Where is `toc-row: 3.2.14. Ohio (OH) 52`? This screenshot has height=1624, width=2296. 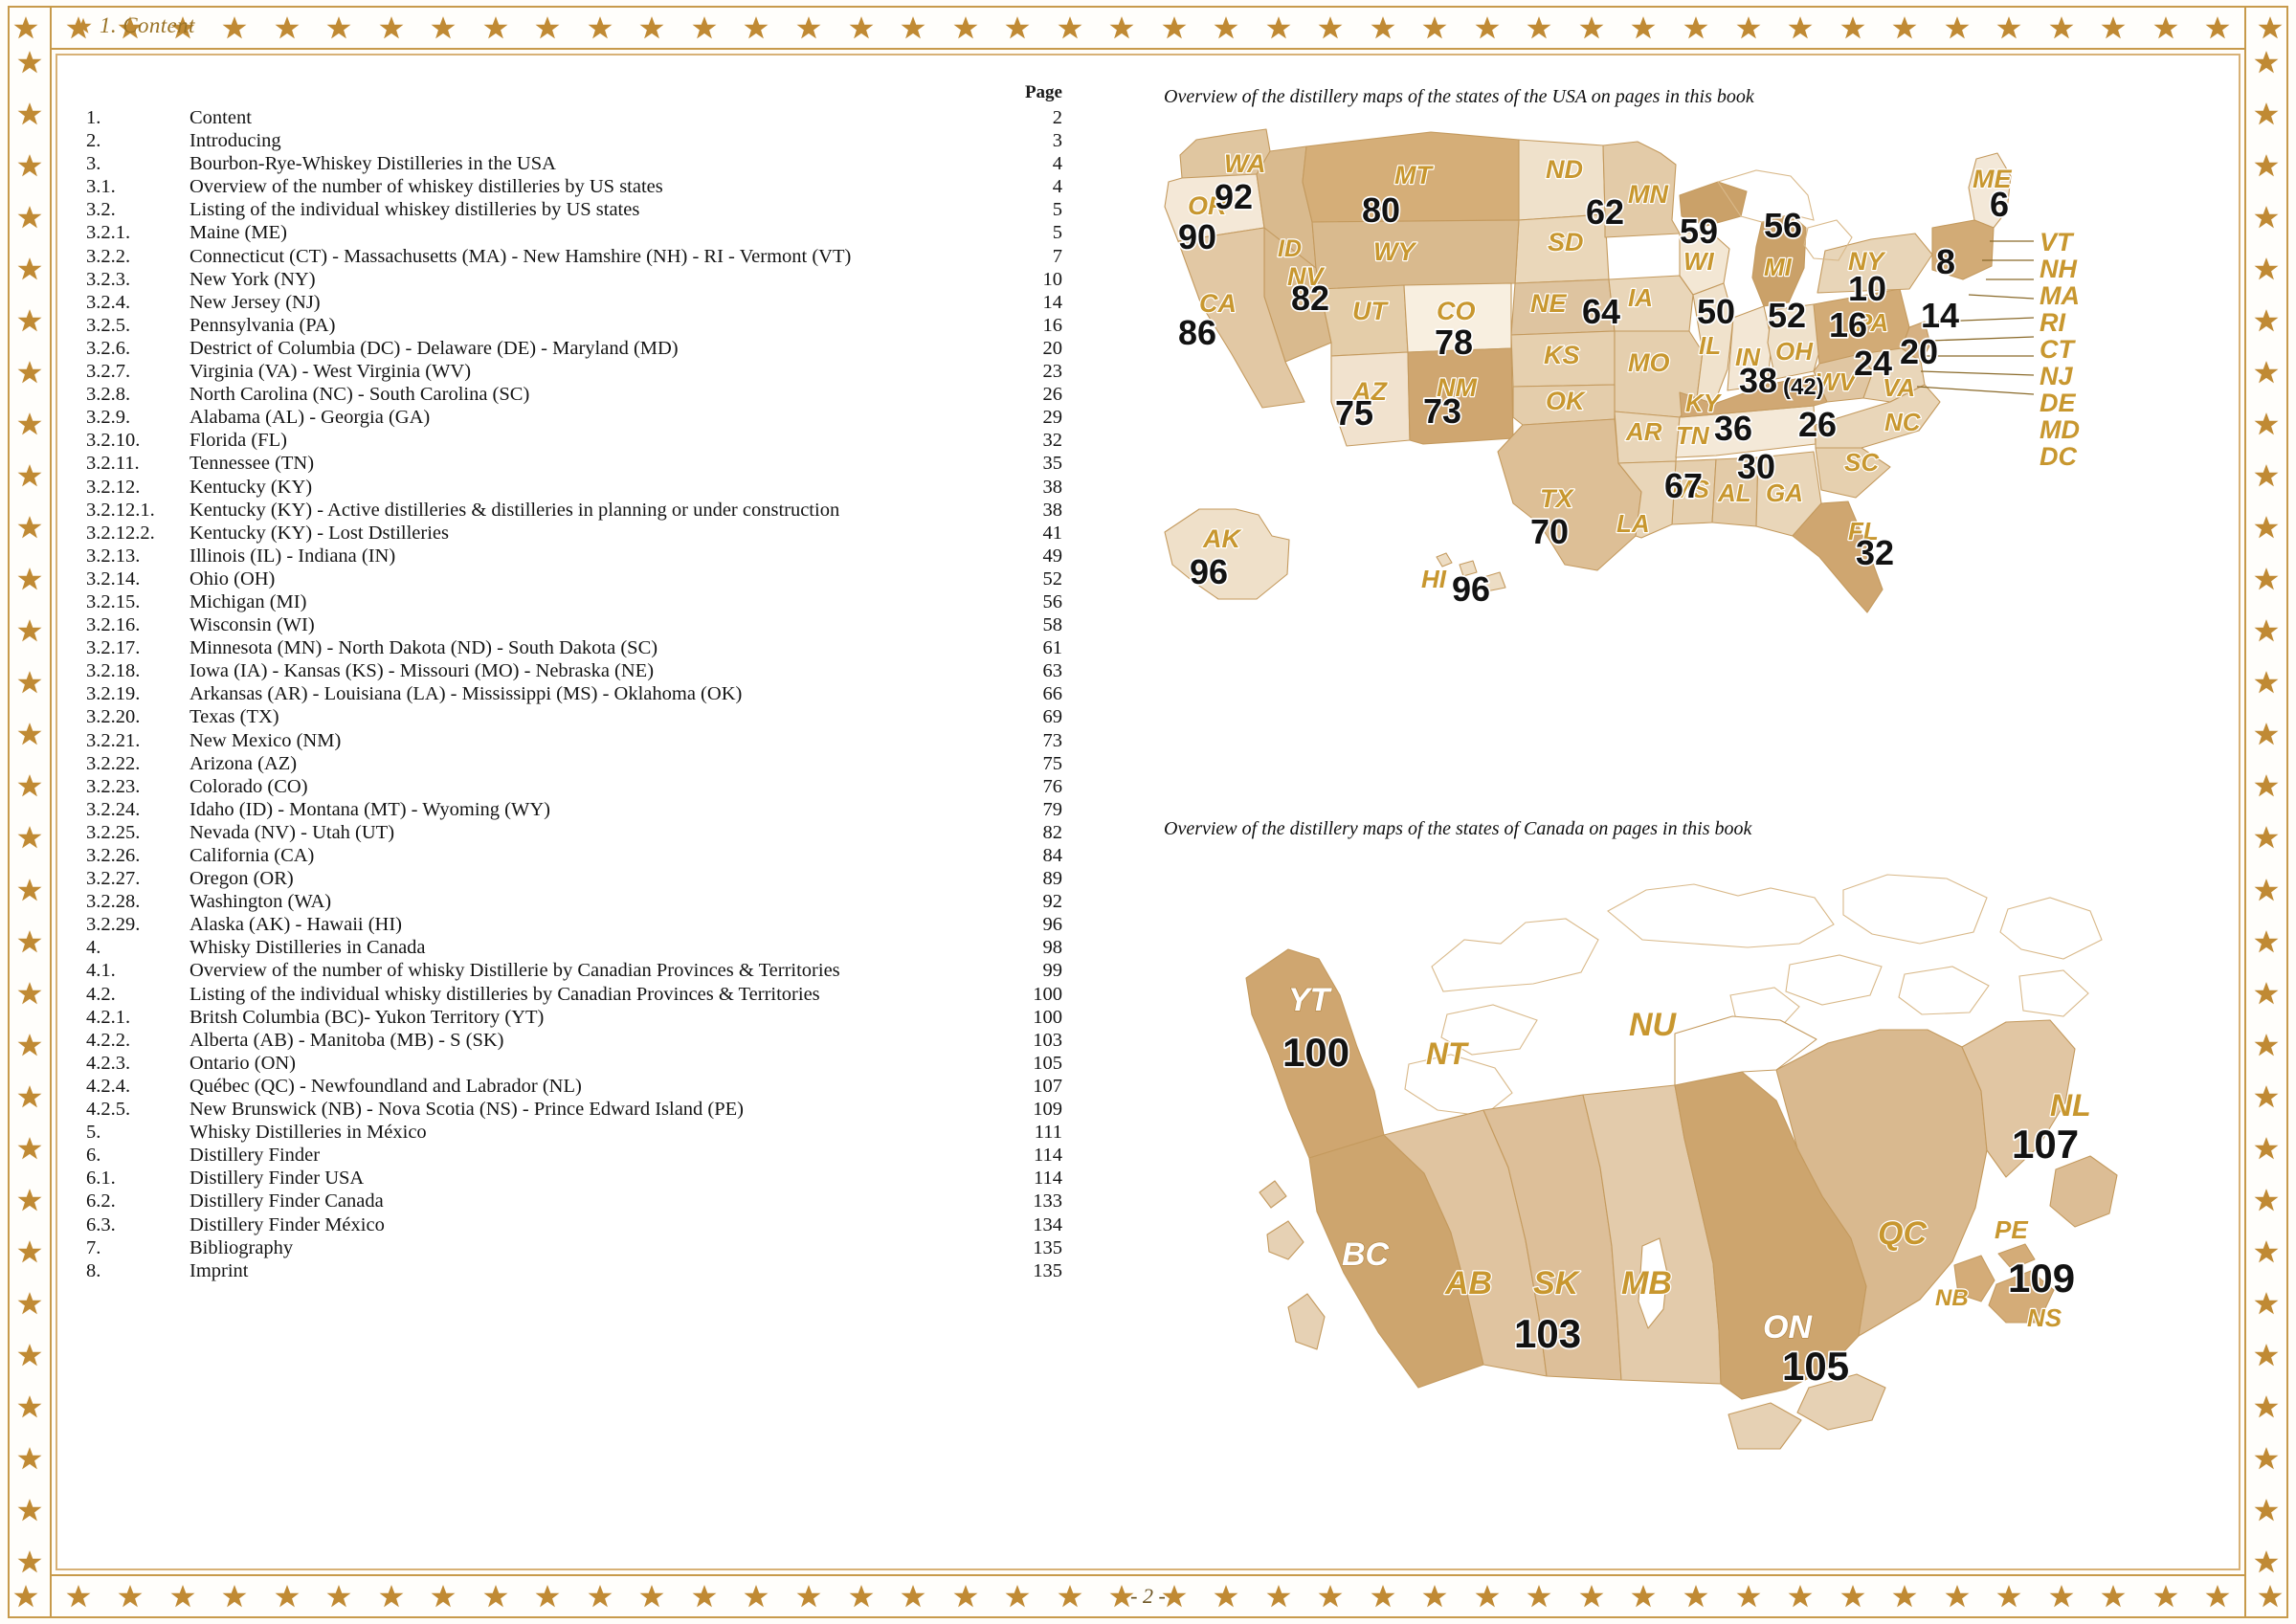 toc-row: 3.2.14. Ohio (OH) 52 is located at coordinates (603, 579).